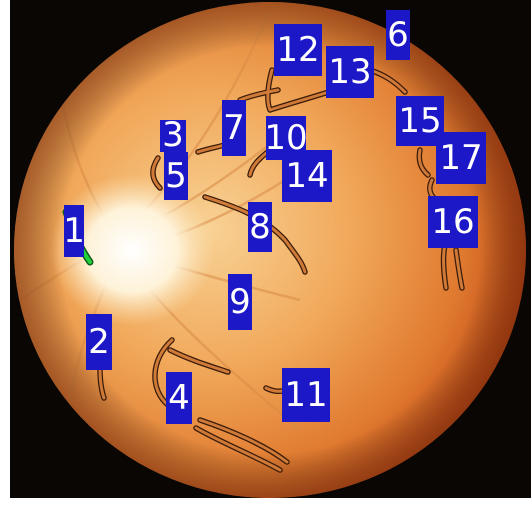 This screenshot has width=531, height=514. I want to click on bottom-border, so click(265, 506).